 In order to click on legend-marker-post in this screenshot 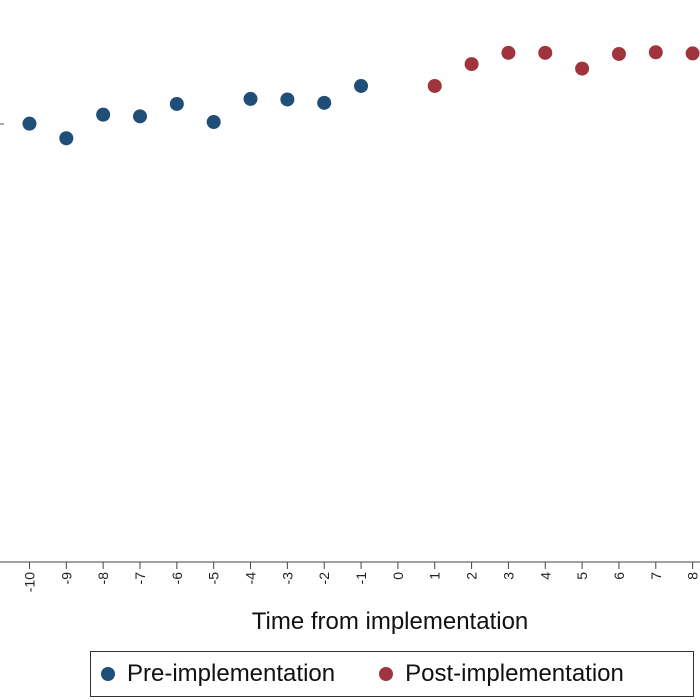, I will do `click(386, 674)`.